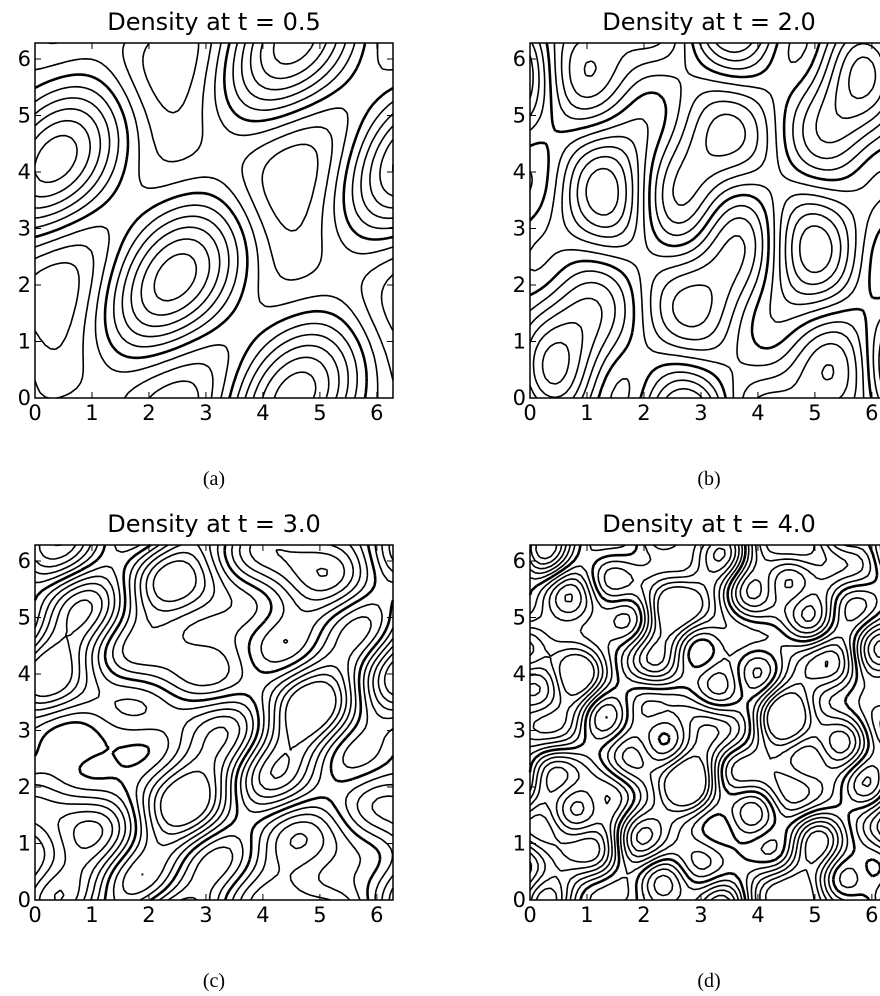 The image size is (880, 996). I want to click on chart-title: Density at t = 4.0, so click(709, 524).